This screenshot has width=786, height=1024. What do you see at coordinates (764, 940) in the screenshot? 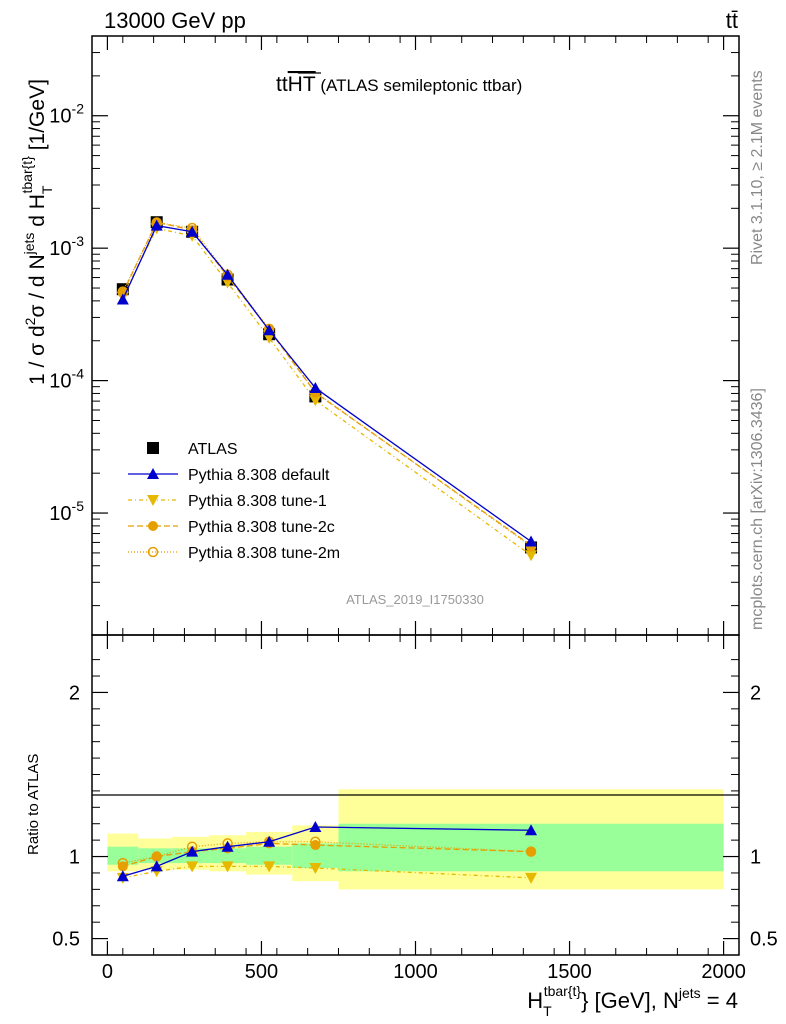
I see `ratio-tick-label-right: 0.5` at bounding box center [764, 940].